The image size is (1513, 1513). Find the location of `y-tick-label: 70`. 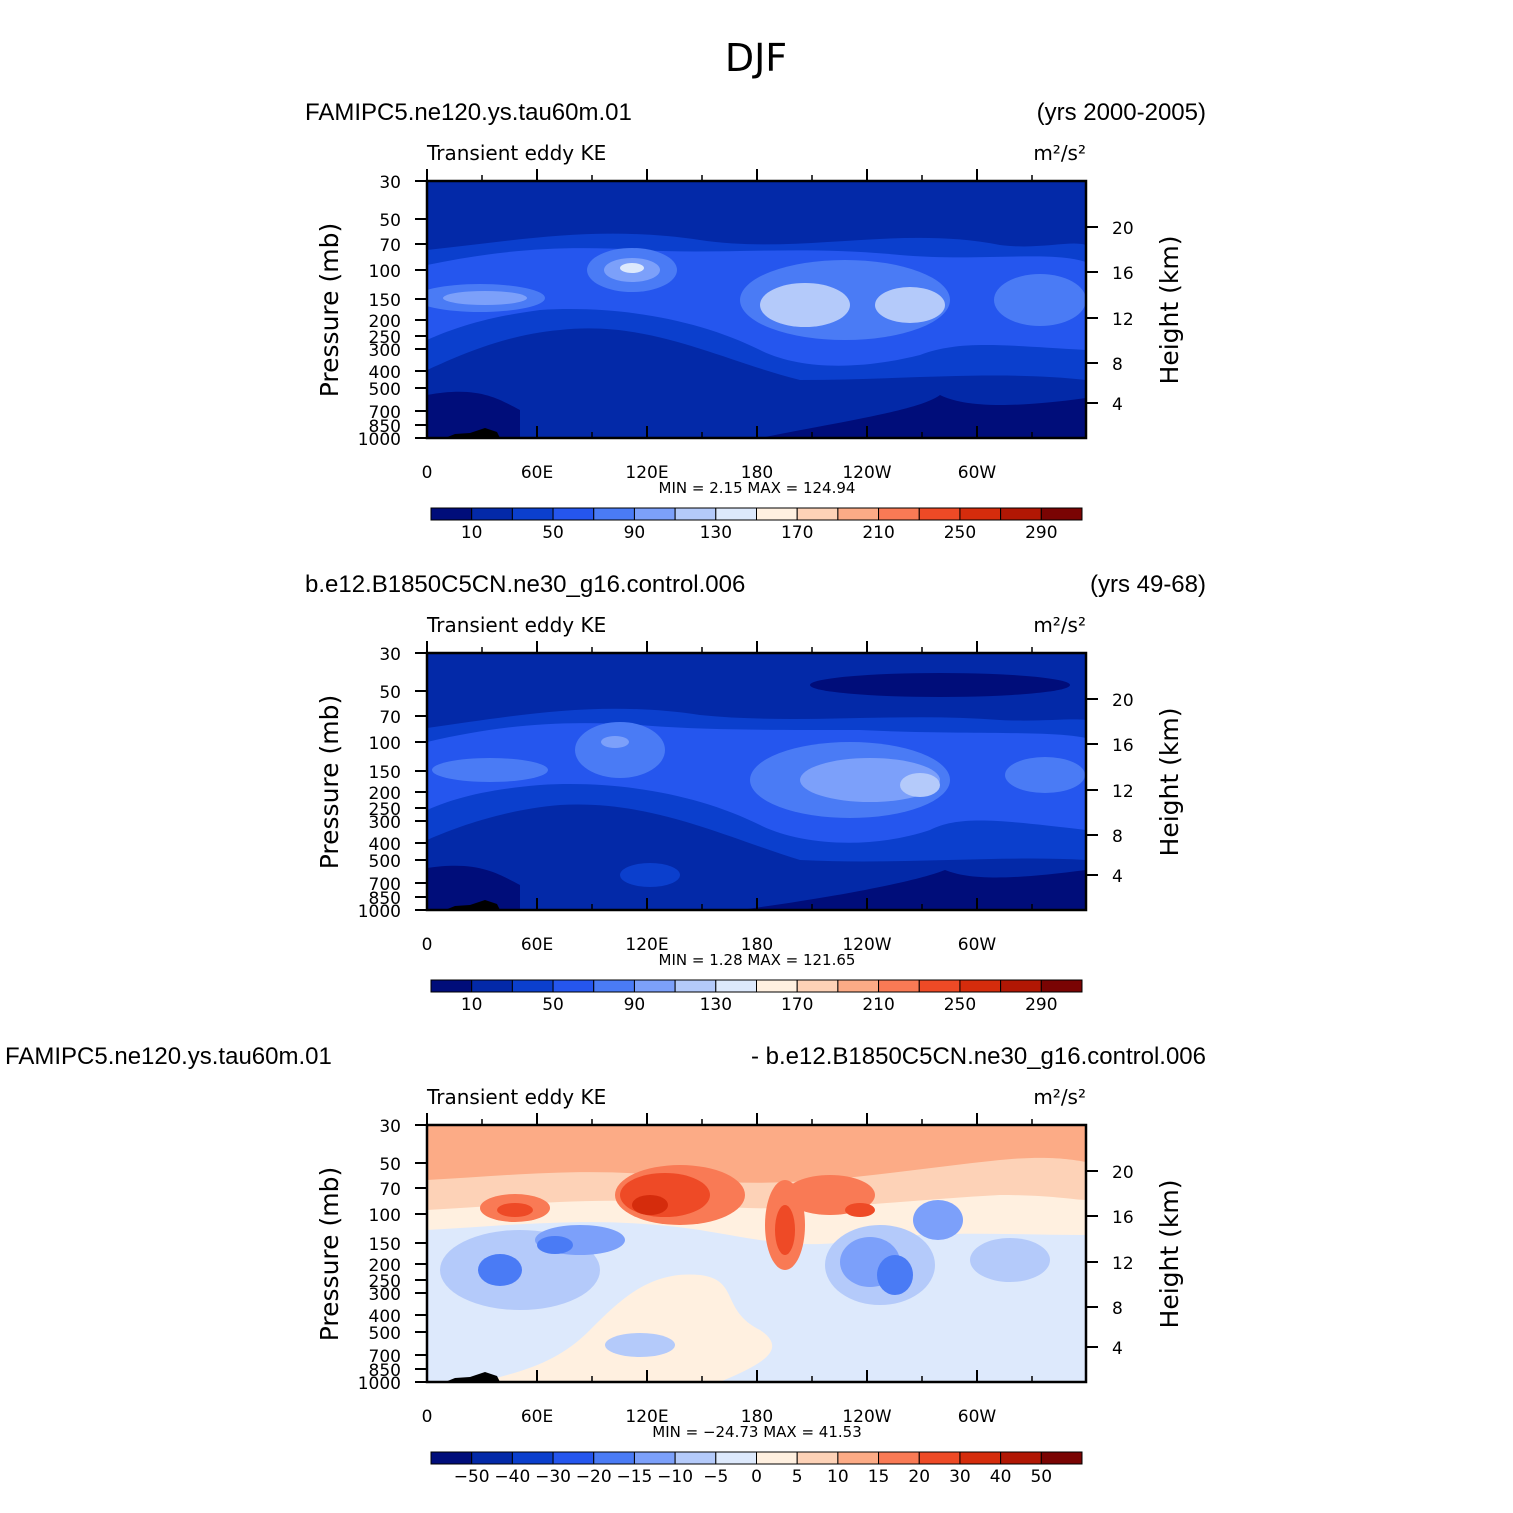

y-tick-label: 70 is located at coordinates (390, 718).